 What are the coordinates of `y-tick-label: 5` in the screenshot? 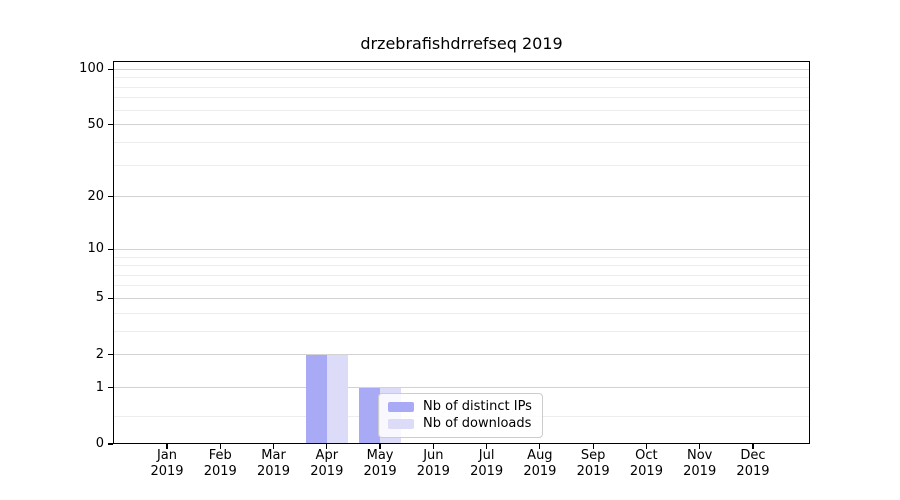 It's located at (99, 298).